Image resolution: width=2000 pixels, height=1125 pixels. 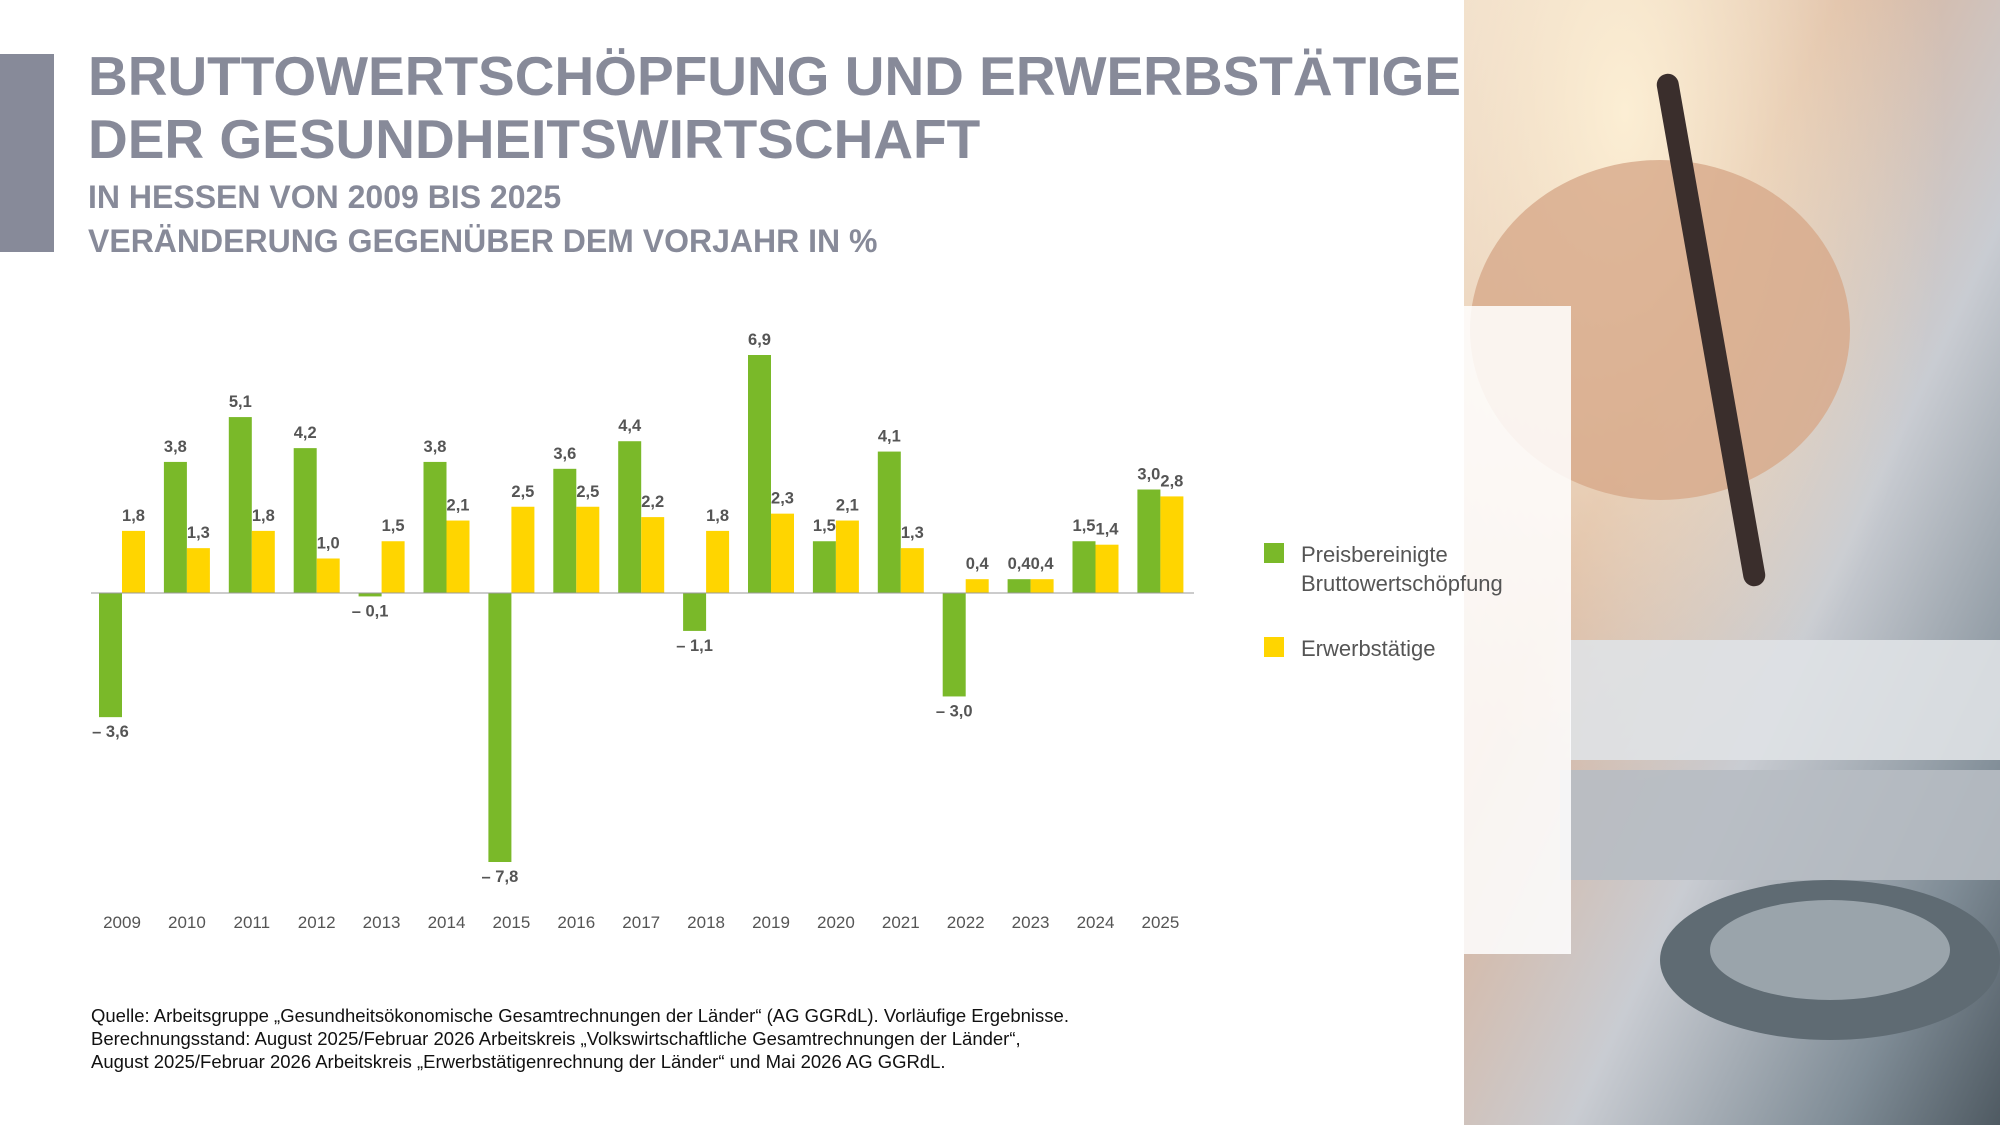 I want to click on x-tick-label: 2020, so click(x=836, y=922).